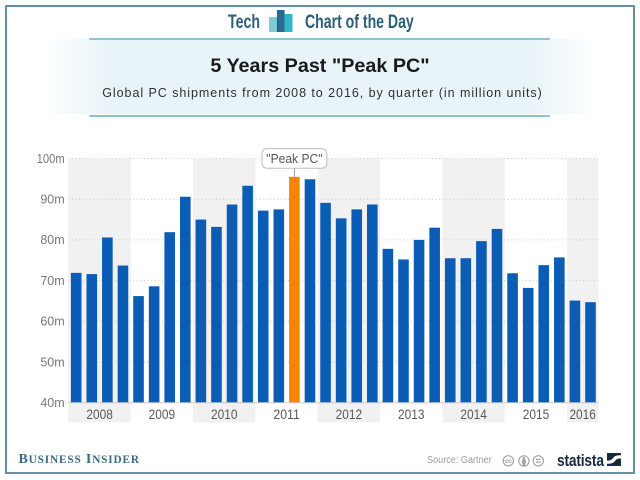 The image size is (640, 480). I want to click on svg-text: 2016, so click(582, 414).